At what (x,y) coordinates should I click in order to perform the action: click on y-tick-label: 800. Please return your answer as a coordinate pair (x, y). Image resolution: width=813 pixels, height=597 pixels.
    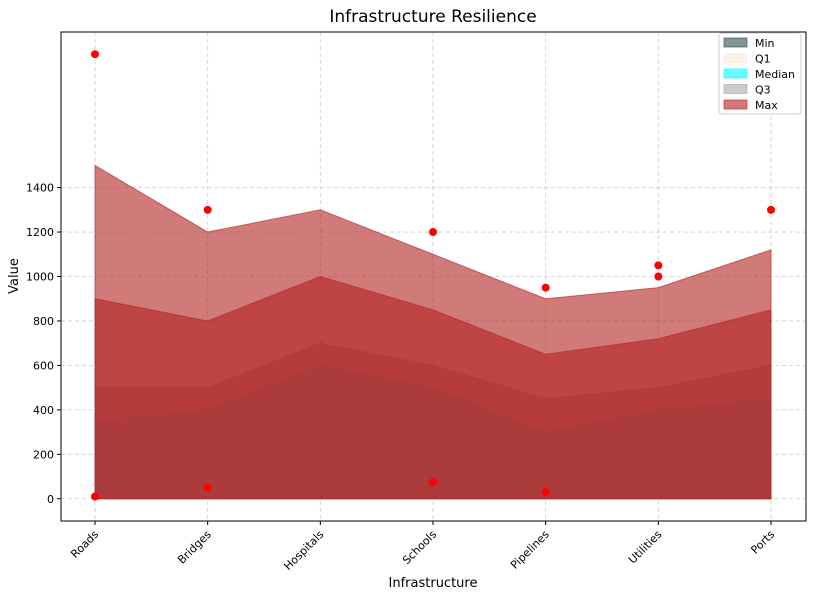
    Looking at the image, I should click on (43, 321).